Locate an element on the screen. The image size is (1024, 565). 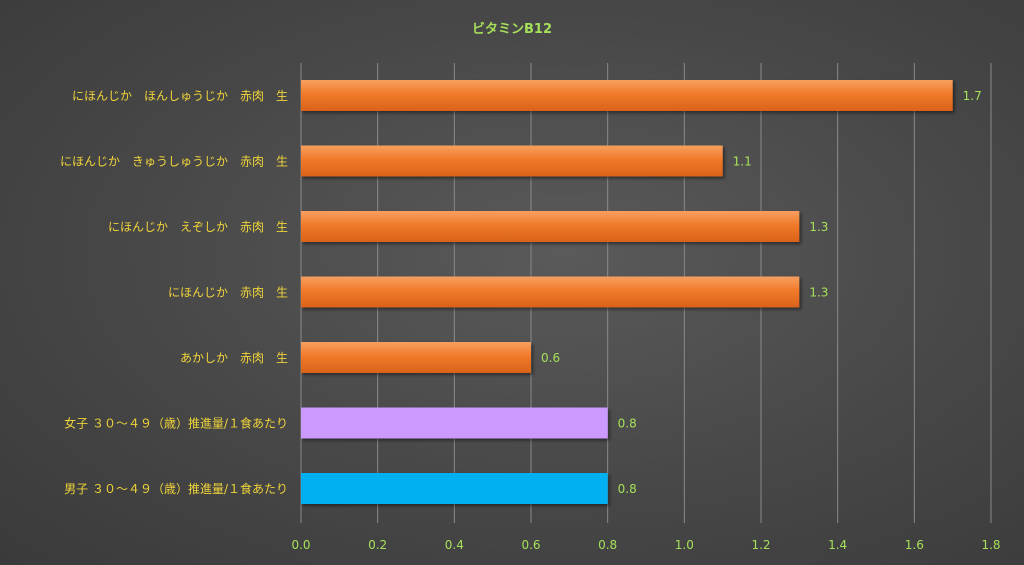
chart-title: ビタミンB12 is located at coordinates (512, 29).